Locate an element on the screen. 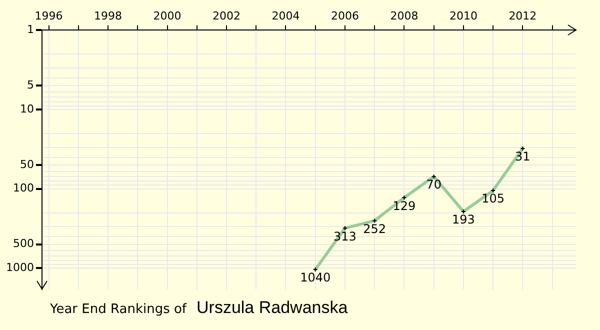 Image resolution: width=600 pixels, height=330 pixels. y-tick-label: 10 is located at coordinates (27, 109).